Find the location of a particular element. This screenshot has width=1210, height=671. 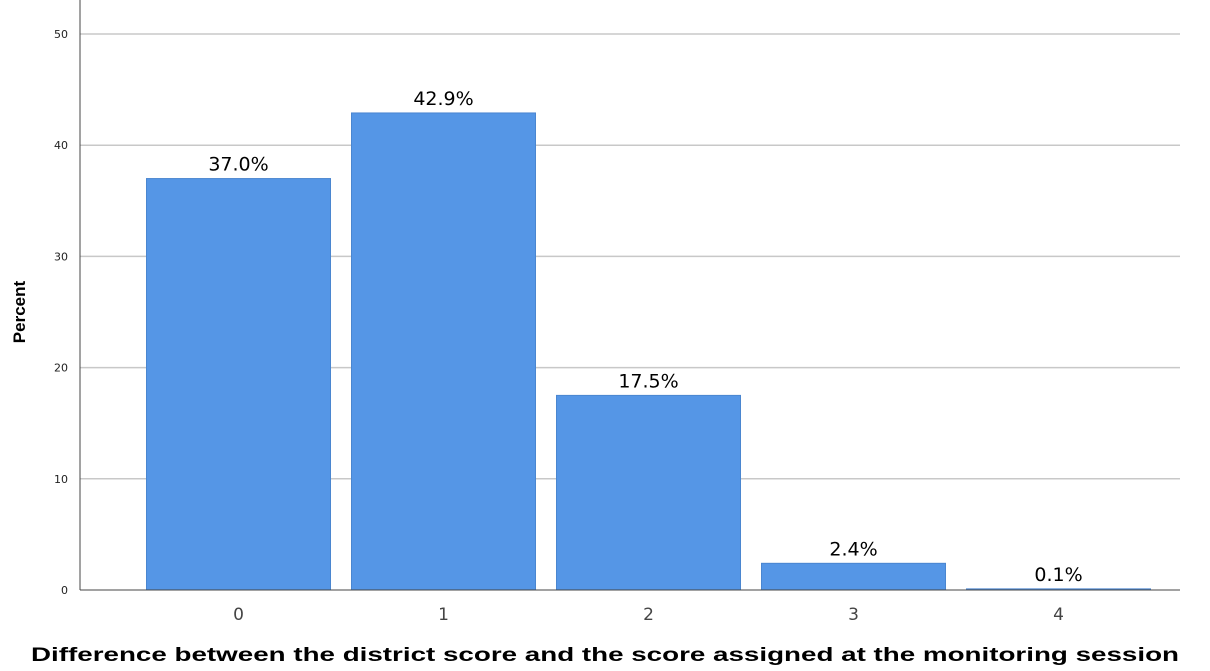

bar-data-label: 37.0% is located at coordinates (238, 165).